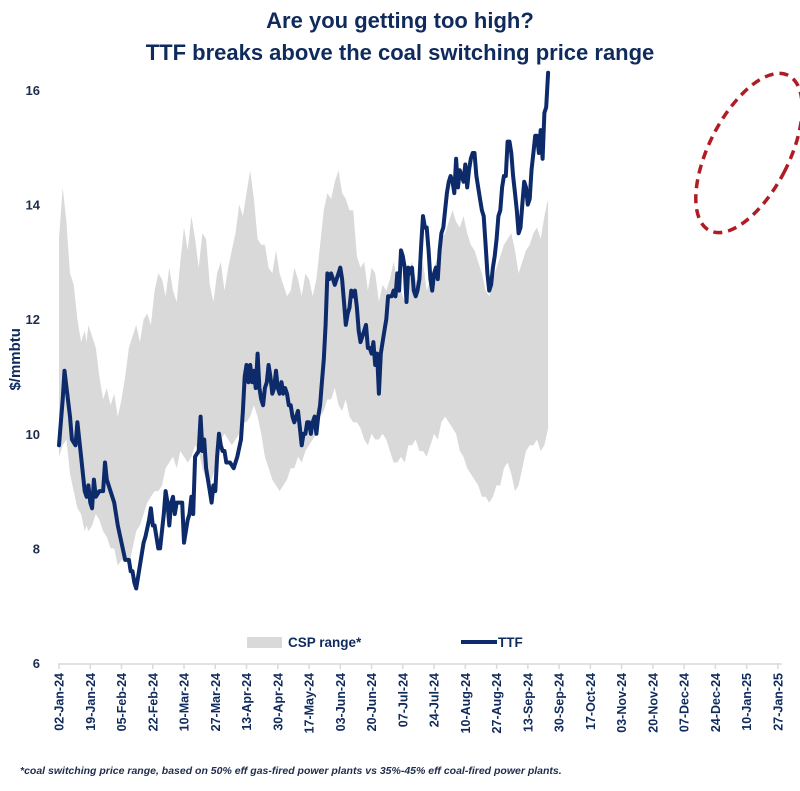 This screenshot has width=800, height=791. I want to click on chart-title: Are you getting too high?, so click(400, 20).